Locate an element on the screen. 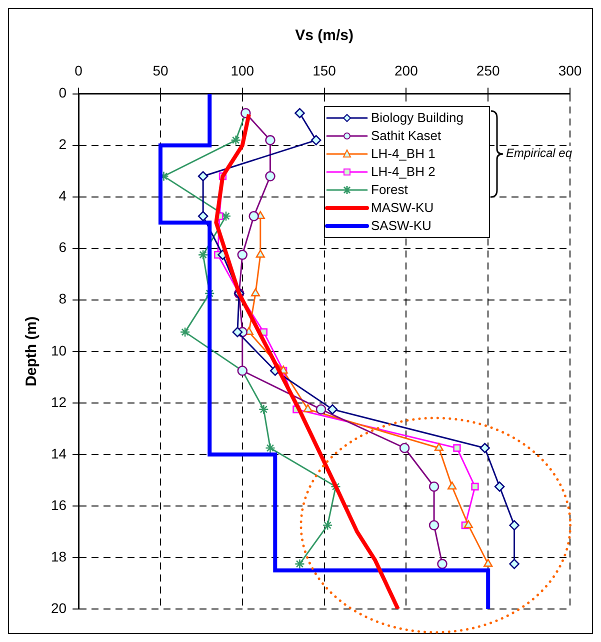 The width and height of the screenshot is (601, 642). legend-label: Forest is located at coordinates (389, 190).